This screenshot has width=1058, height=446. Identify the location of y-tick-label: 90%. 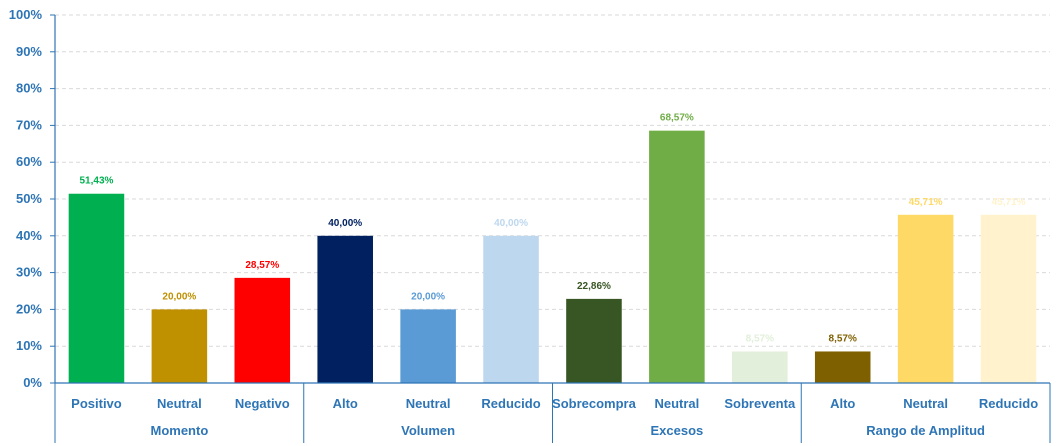
(29, 51).